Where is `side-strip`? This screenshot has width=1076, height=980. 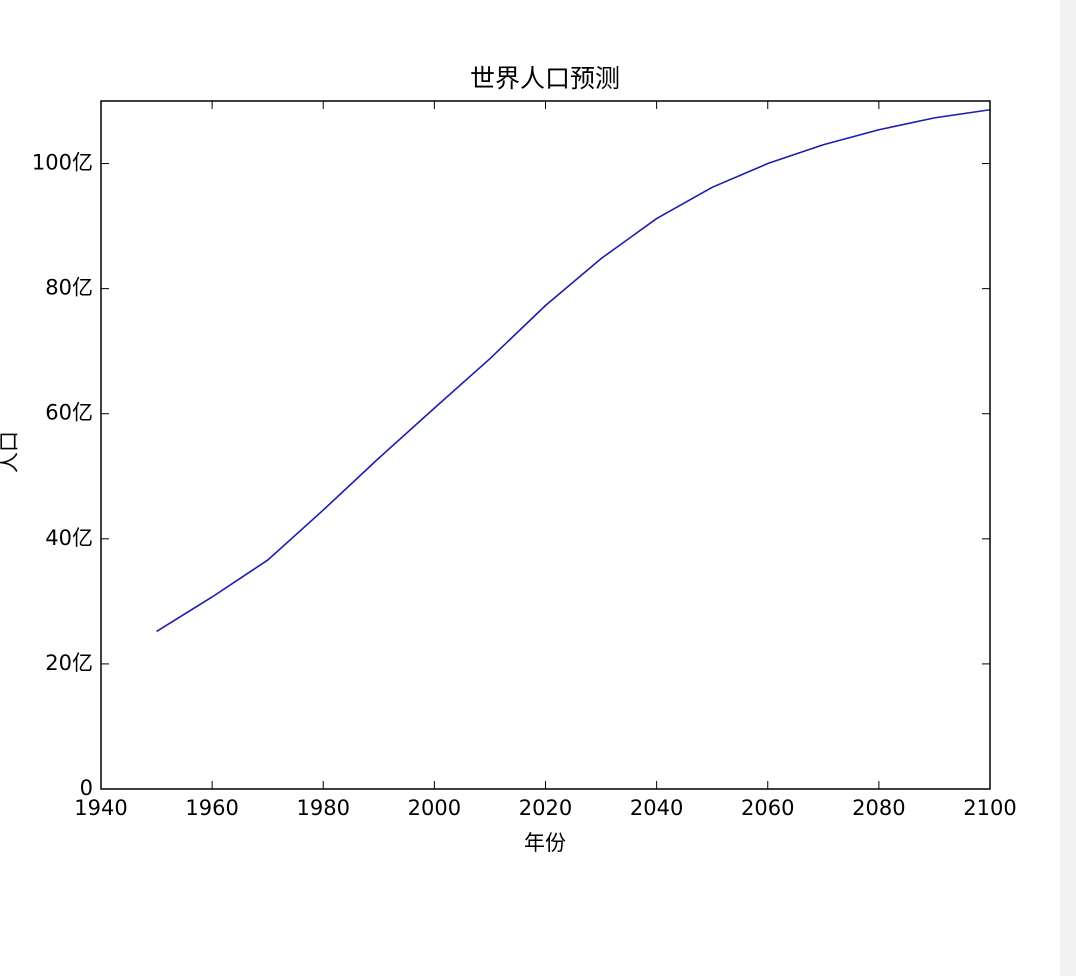
side-strip is located at coordinates (1068, 488).